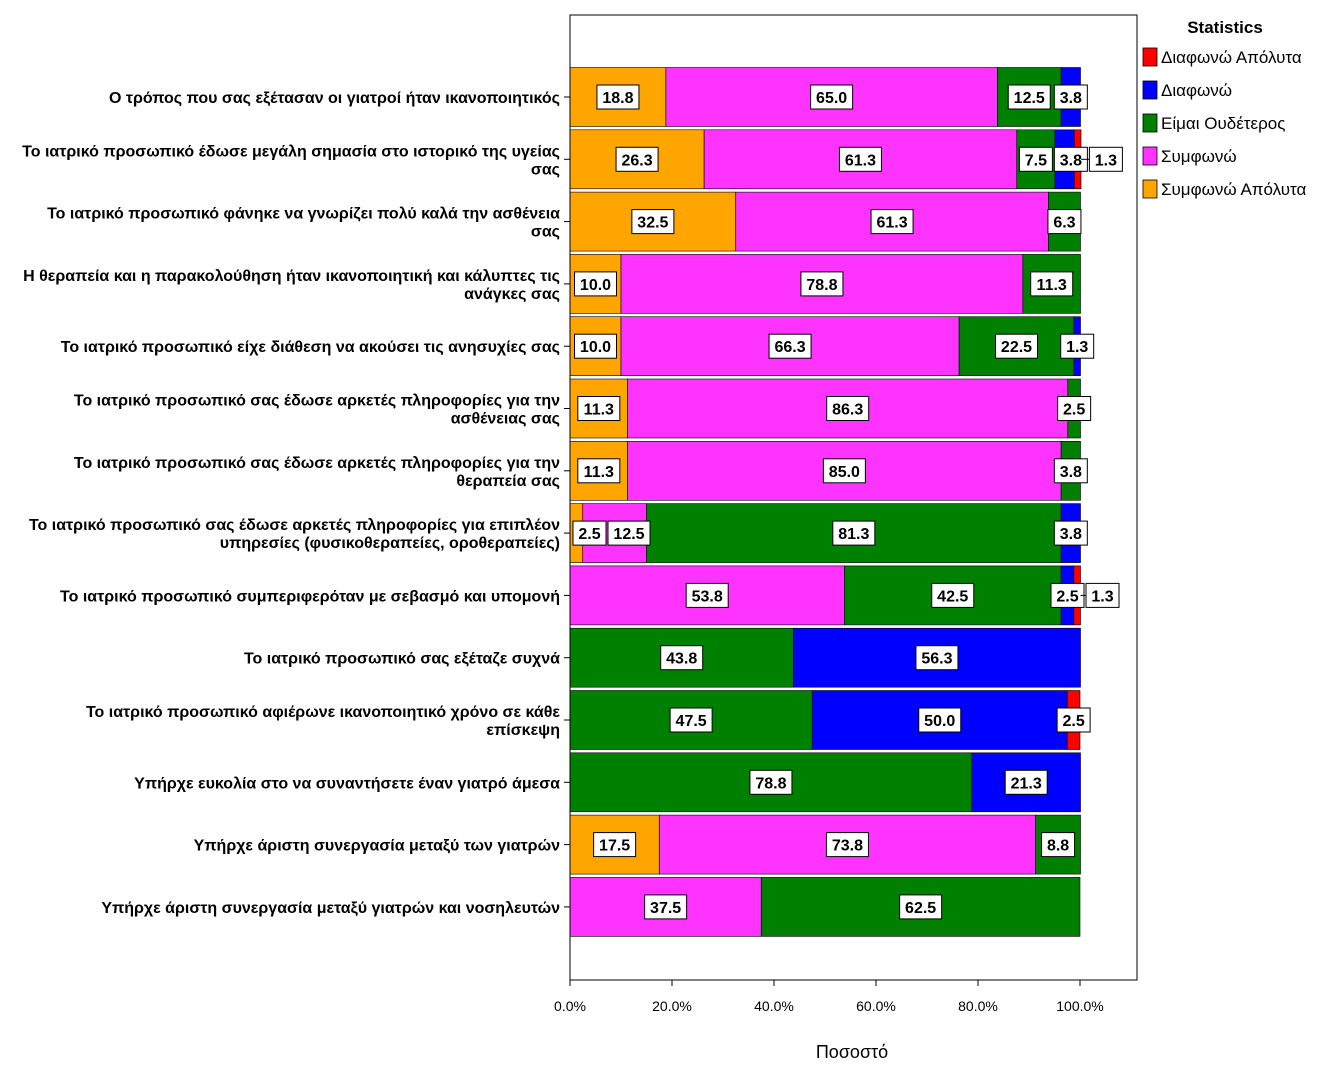 This screenshot has height=1068, width=1325. What do you see at coordinates (1196, 90) in the screenshot?
I see `legend-entry: Διαφωνώ` at bounding box center [1196, 90].